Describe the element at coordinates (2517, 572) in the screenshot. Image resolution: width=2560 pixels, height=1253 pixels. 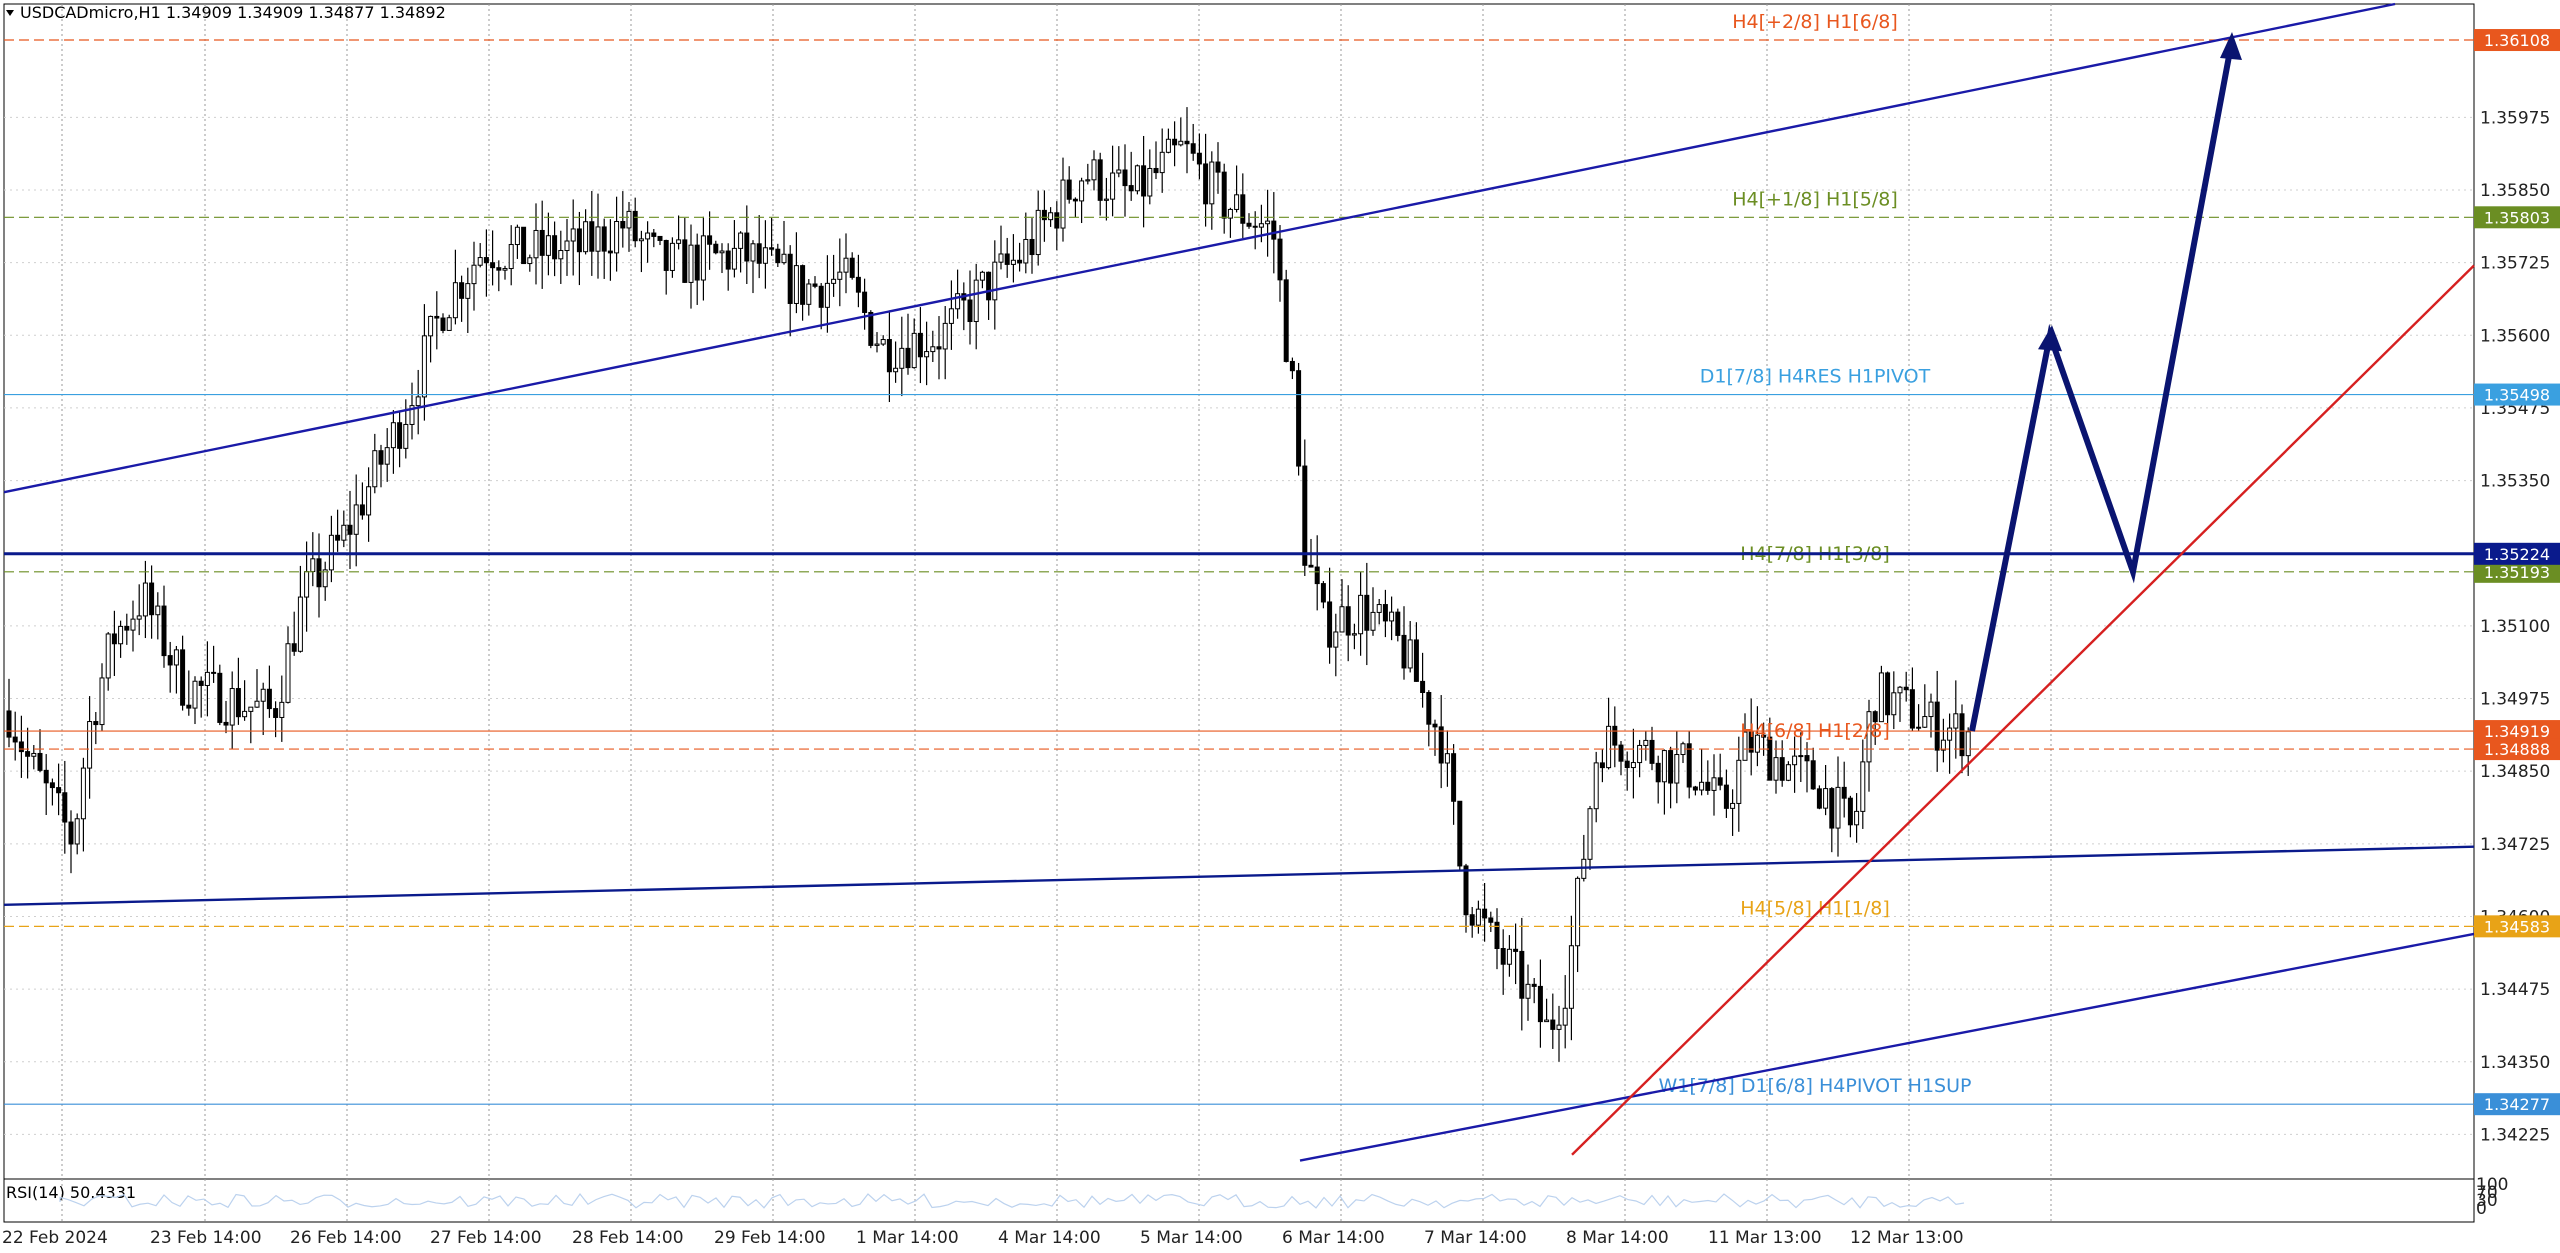
I see `price-tag-label: 1.35193` at that location.